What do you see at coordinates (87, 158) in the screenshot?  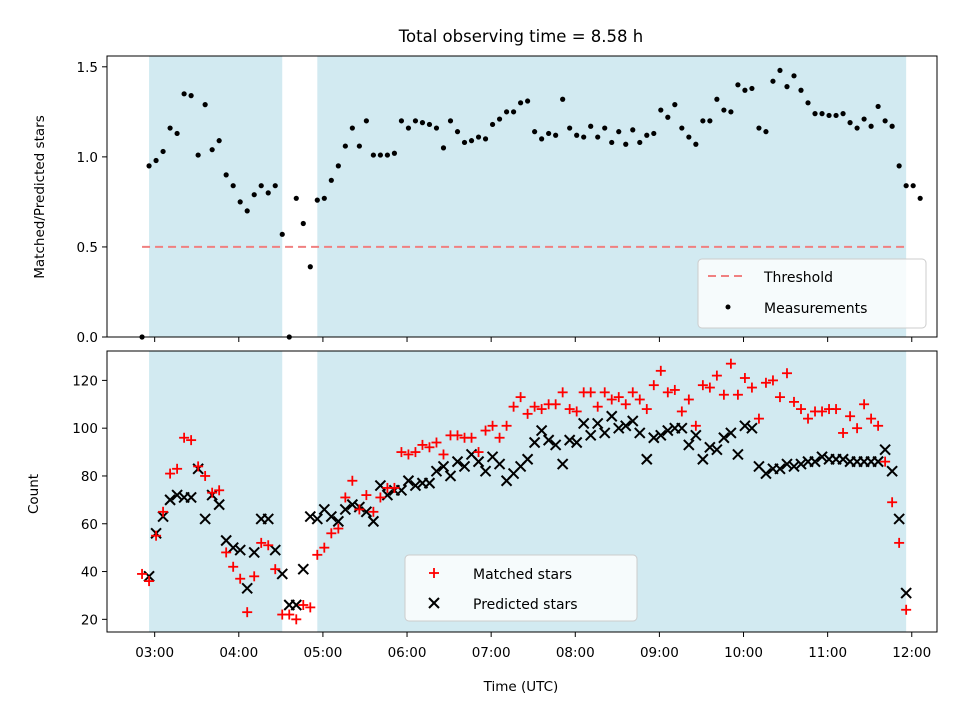 I see `ratio-y-tick-label: 1.0` at bounding box center [87, 158].